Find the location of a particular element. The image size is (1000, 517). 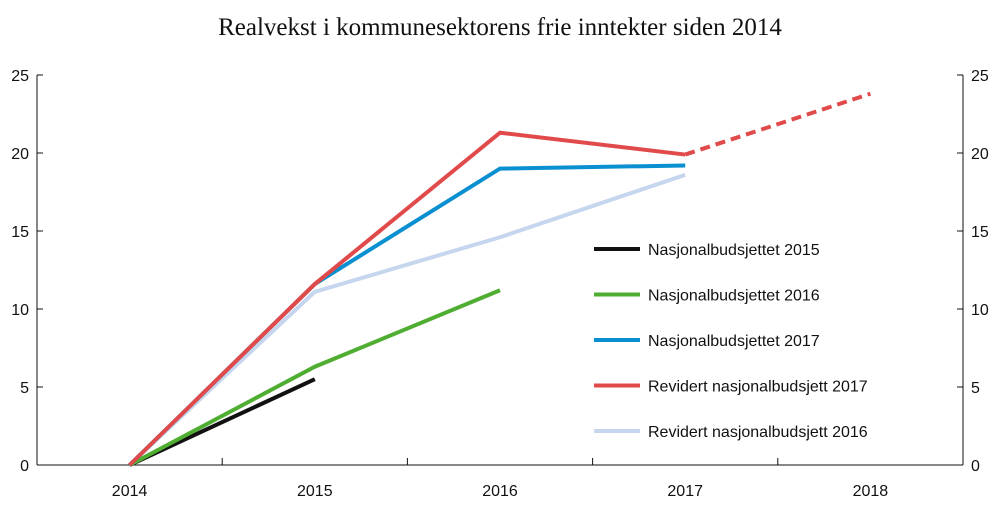

y-tick-label-right: 15 is located at coordinates (980, 232).